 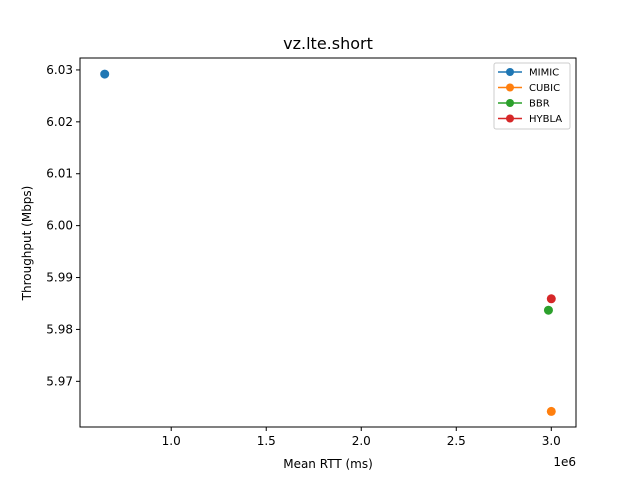 I want to click on x-axis-label: Mean RTT (ms), so click(x=328, y=464).